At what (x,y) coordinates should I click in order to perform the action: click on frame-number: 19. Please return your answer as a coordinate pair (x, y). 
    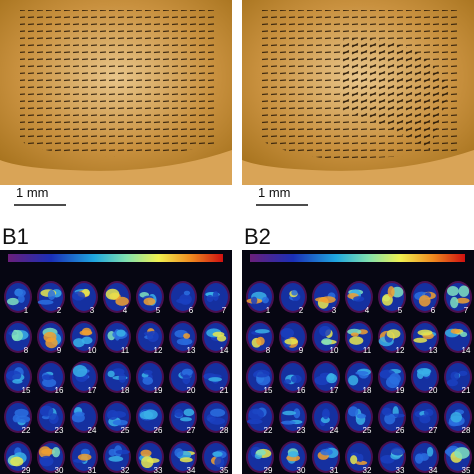
    Looking at the image, I should click on (158, 390).